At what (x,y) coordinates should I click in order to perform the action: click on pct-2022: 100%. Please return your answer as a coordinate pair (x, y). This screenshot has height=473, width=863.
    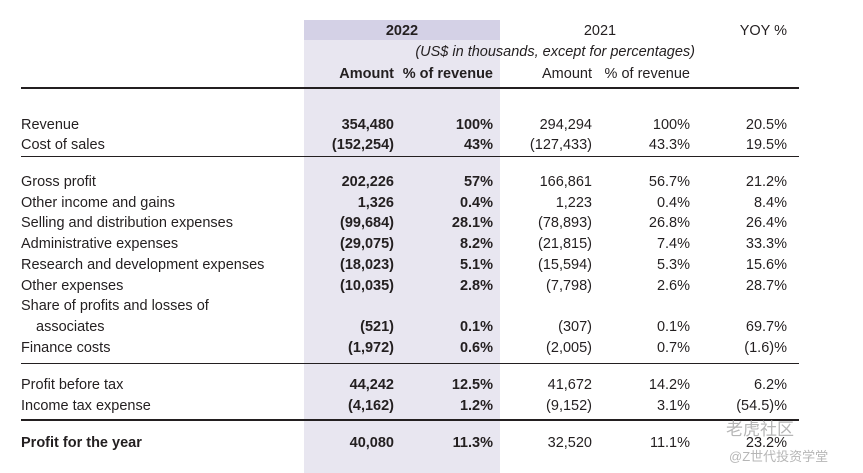
    Looking at the image, I should click on (474, 125).